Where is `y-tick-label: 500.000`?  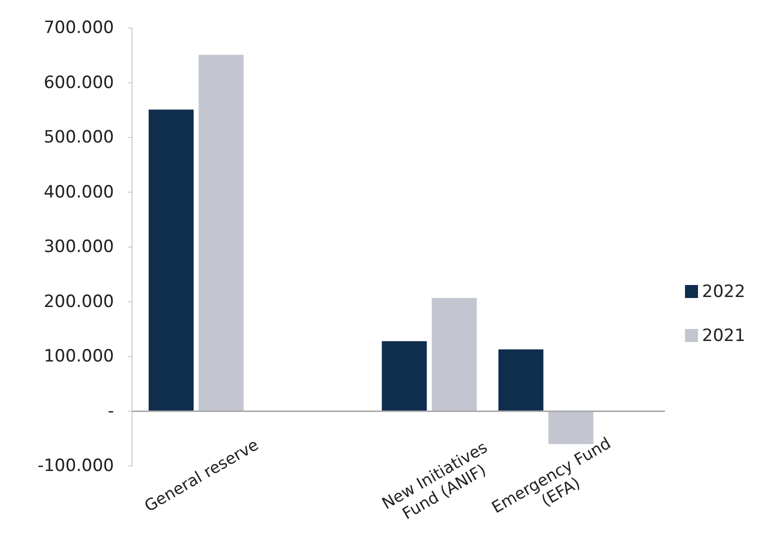
y-tick-label: 500.000 is located at coordinates (79, 138).